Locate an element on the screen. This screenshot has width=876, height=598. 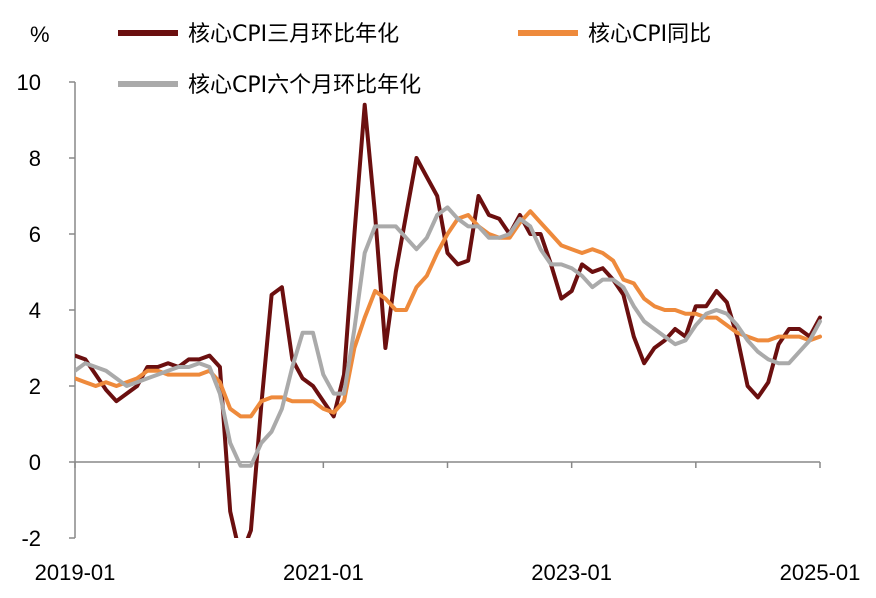
x-tick-label-1: 2021-01 is located at coordinates (323, 572).